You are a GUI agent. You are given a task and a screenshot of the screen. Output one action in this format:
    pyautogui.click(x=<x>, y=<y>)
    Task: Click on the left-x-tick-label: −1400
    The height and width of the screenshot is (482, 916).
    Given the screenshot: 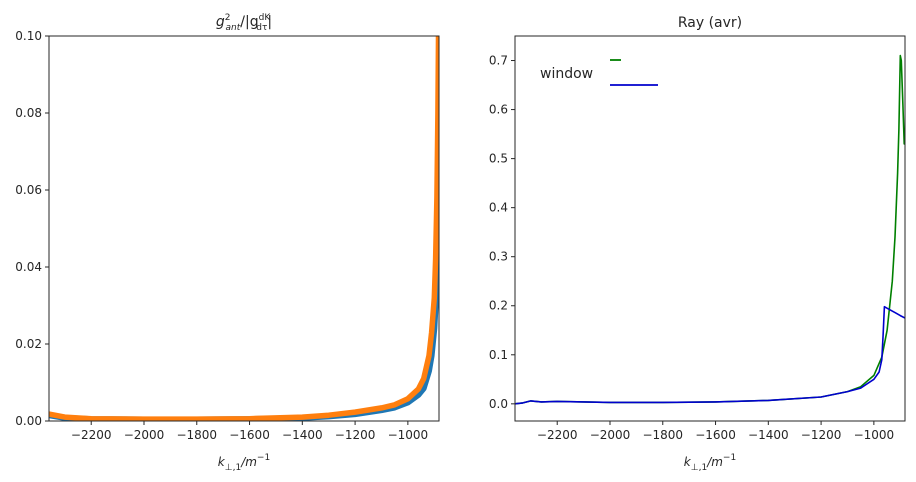 What is the action you would take?
    pyautogui.click(x=302, y=435)
    